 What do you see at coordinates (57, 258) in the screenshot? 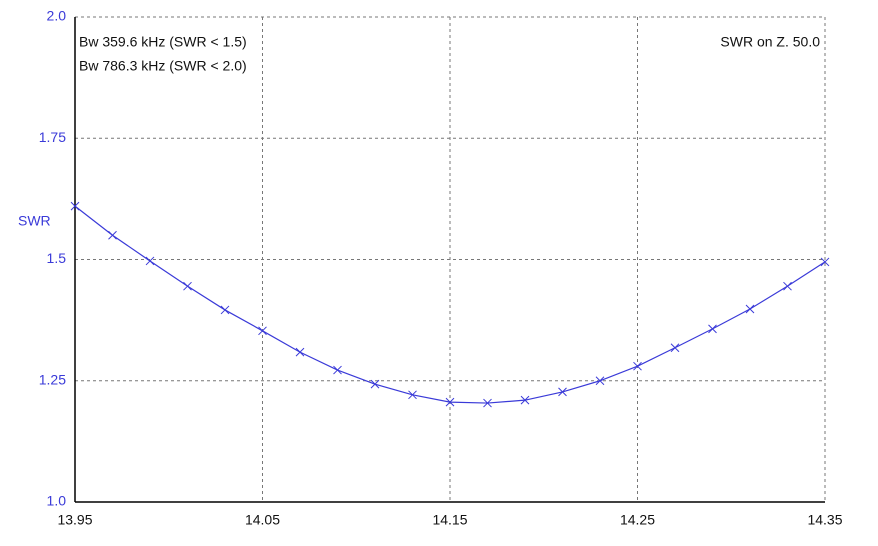
I see `y-tick-label: 1.5` at bounding box center [57, 258].